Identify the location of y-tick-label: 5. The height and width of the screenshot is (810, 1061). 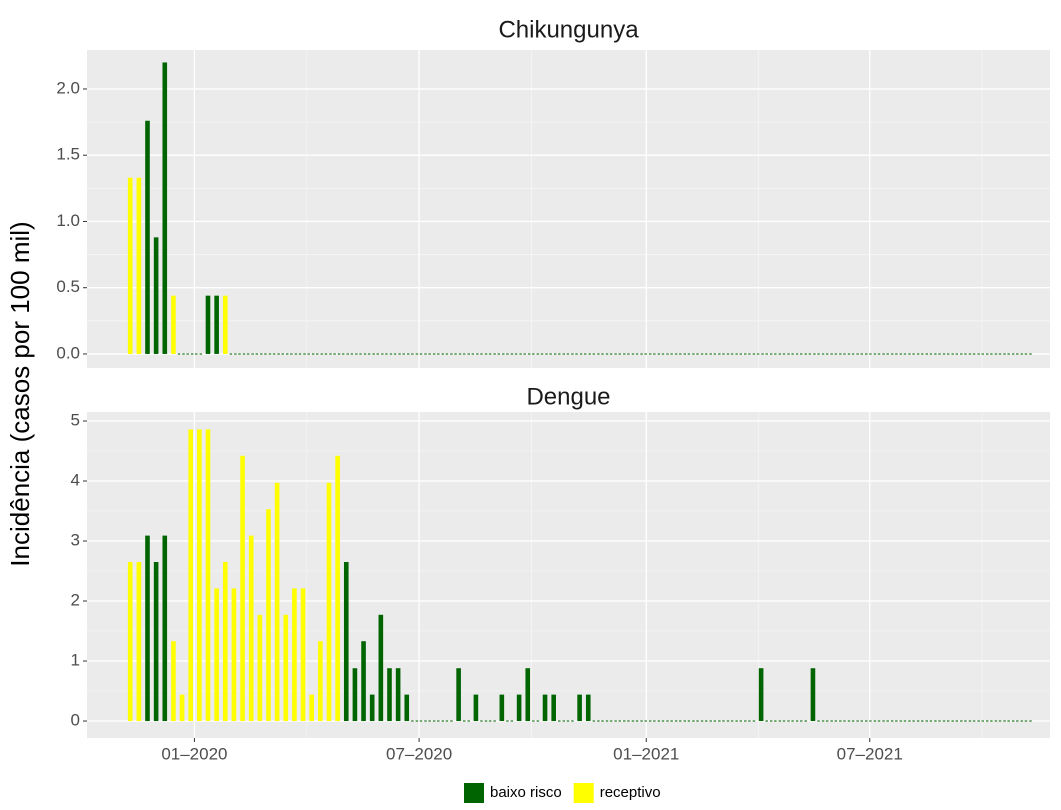
(75, 419).